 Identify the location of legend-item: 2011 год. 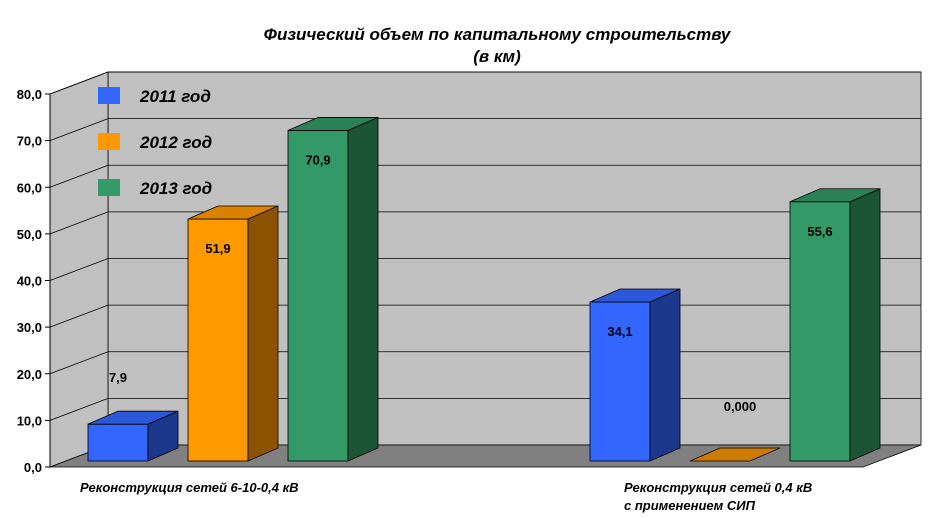
(154, 96).